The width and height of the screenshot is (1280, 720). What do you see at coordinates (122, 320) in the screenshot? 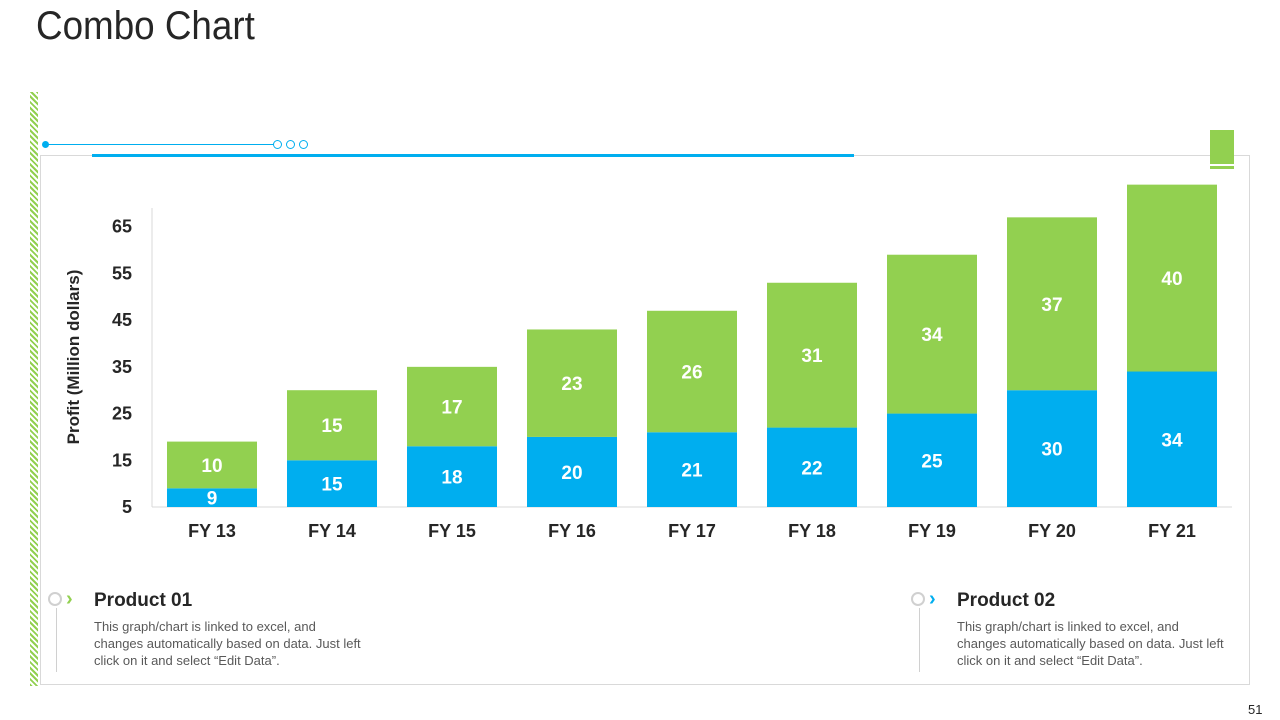
I see `y-tick-label: 45` at bounding box center [122, 320].